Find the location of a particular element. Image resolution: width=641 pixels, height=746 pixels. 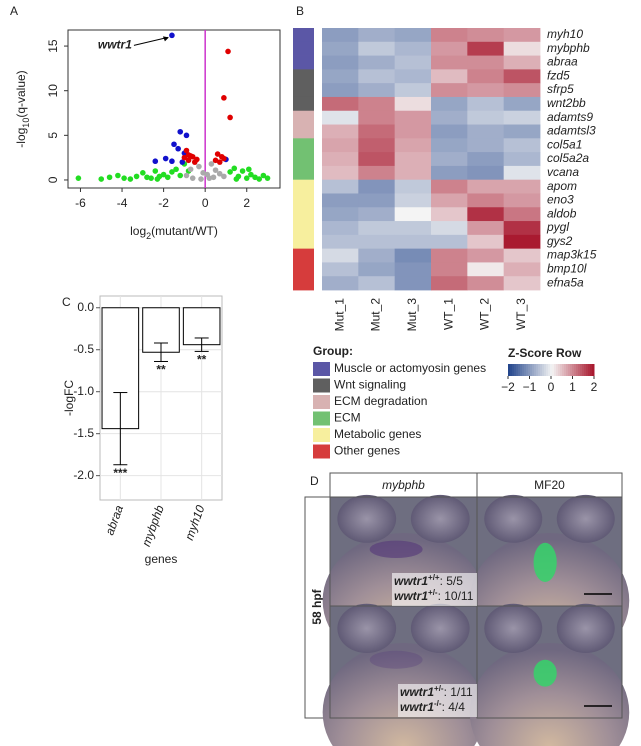

significance-label: *** is located at coordinates (120, 473).